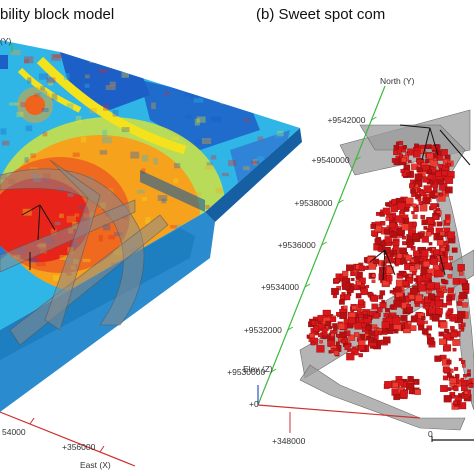  I want to click on panel-b-north-tick: +9542000, so click(346, 120).